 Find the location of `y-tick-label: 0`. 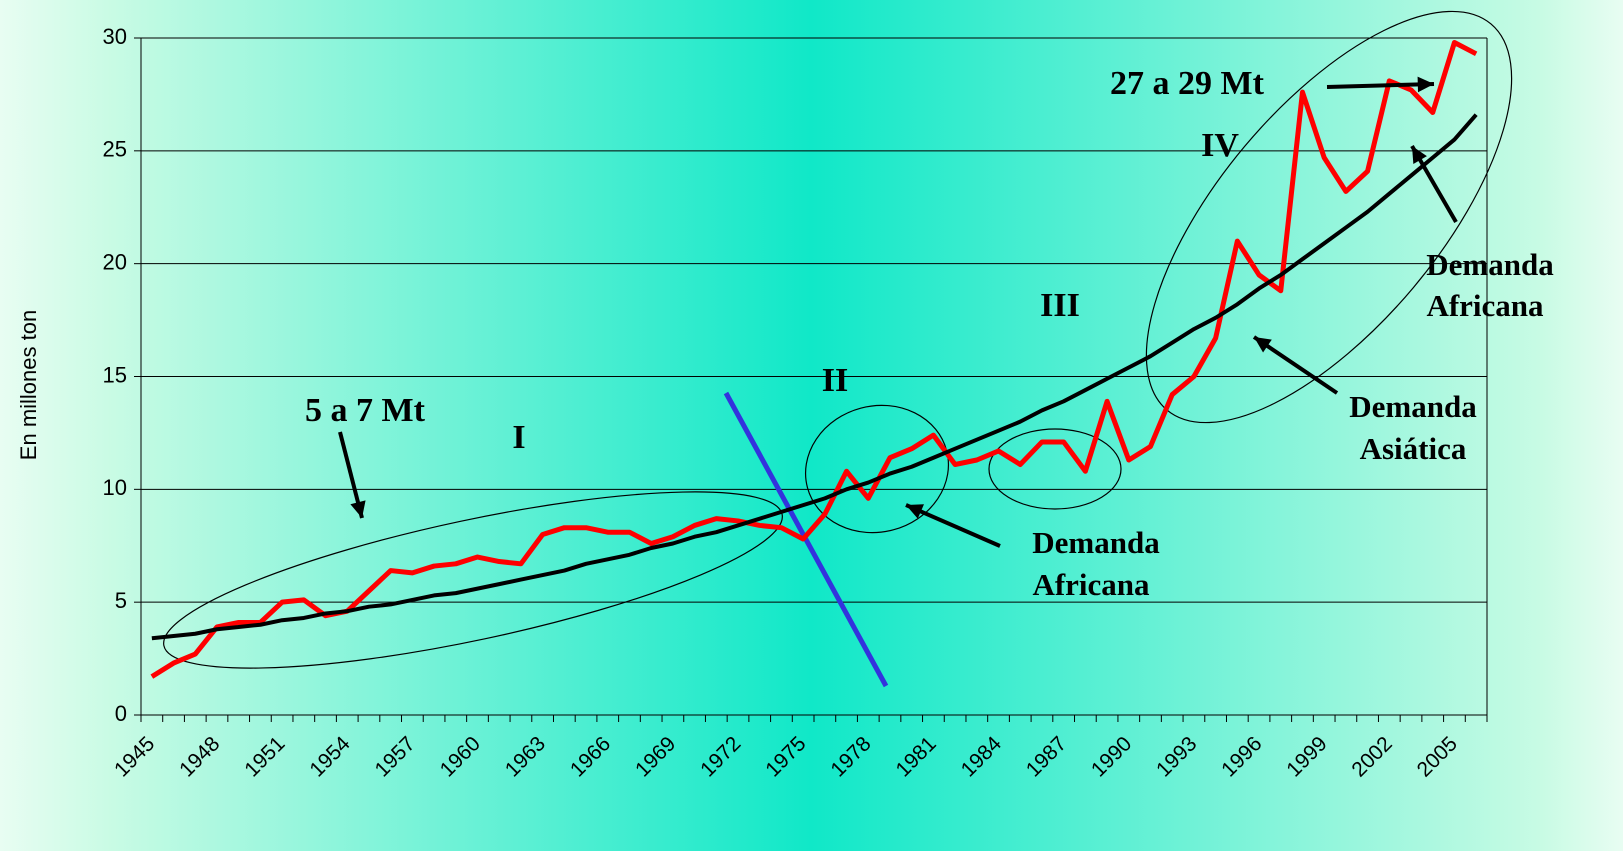

y-tick-label: 0 is located at coordinates (121, 713).